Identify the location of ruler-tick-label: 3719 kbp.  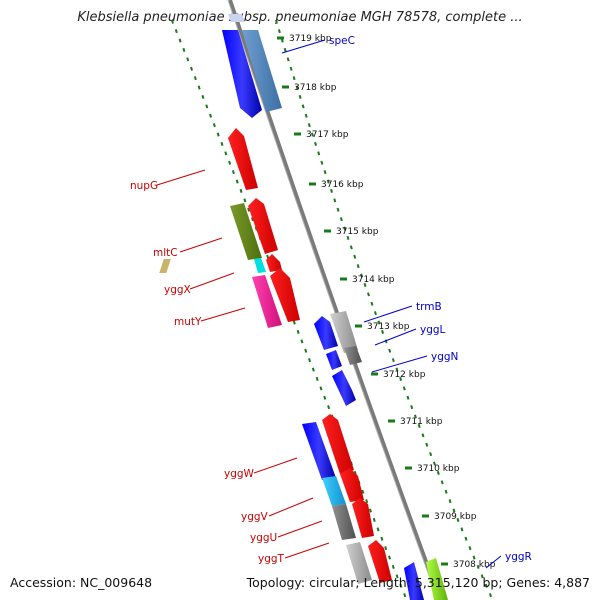
(310, 39).